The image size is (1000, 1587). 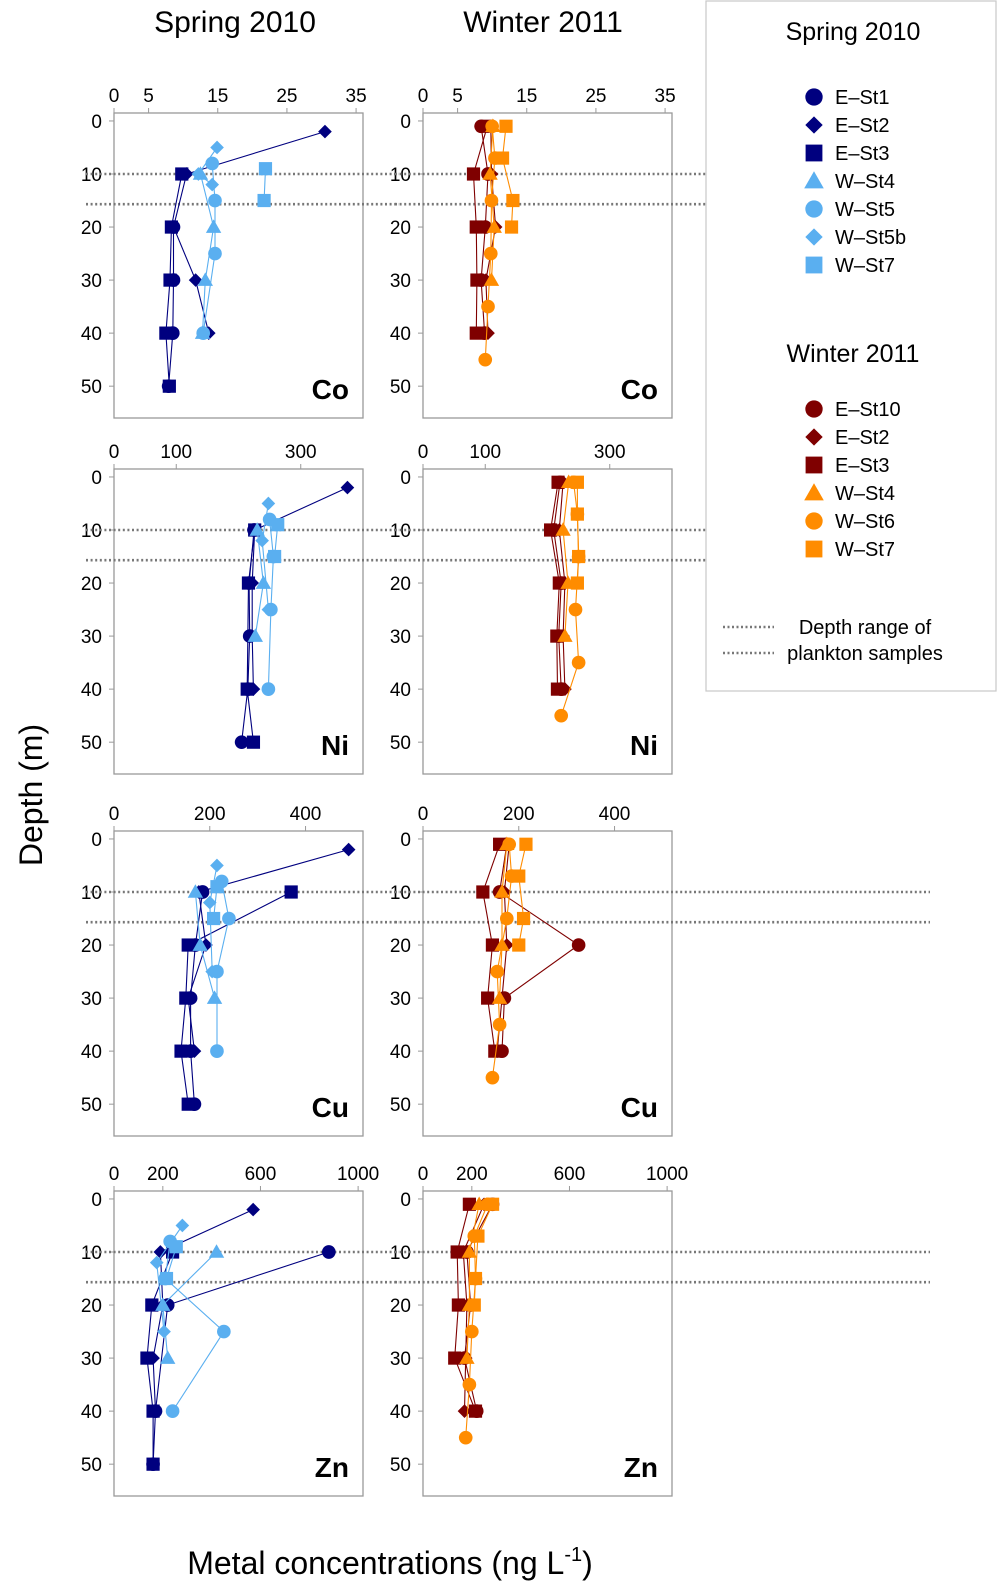 What do you see at coordinates (865, 210) in the screenshot?
I see `legend-label-w-st5: W–St5` at bounding box center [865, 210].